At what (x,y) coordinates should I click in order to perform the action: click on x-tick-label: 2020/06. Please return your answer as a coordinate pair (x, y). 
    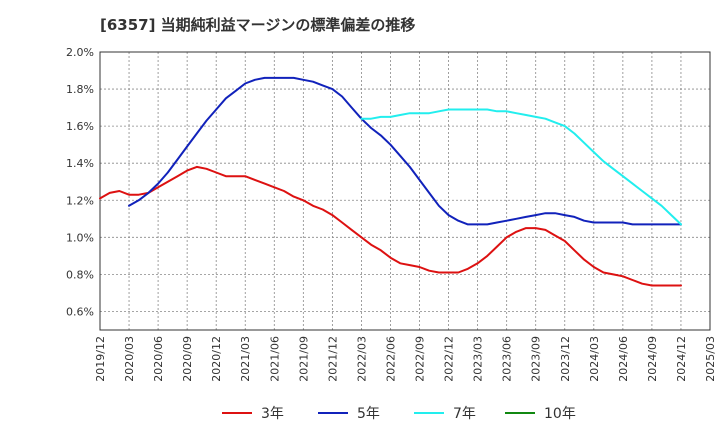
    Looking at the image, I should click on (158, 359).